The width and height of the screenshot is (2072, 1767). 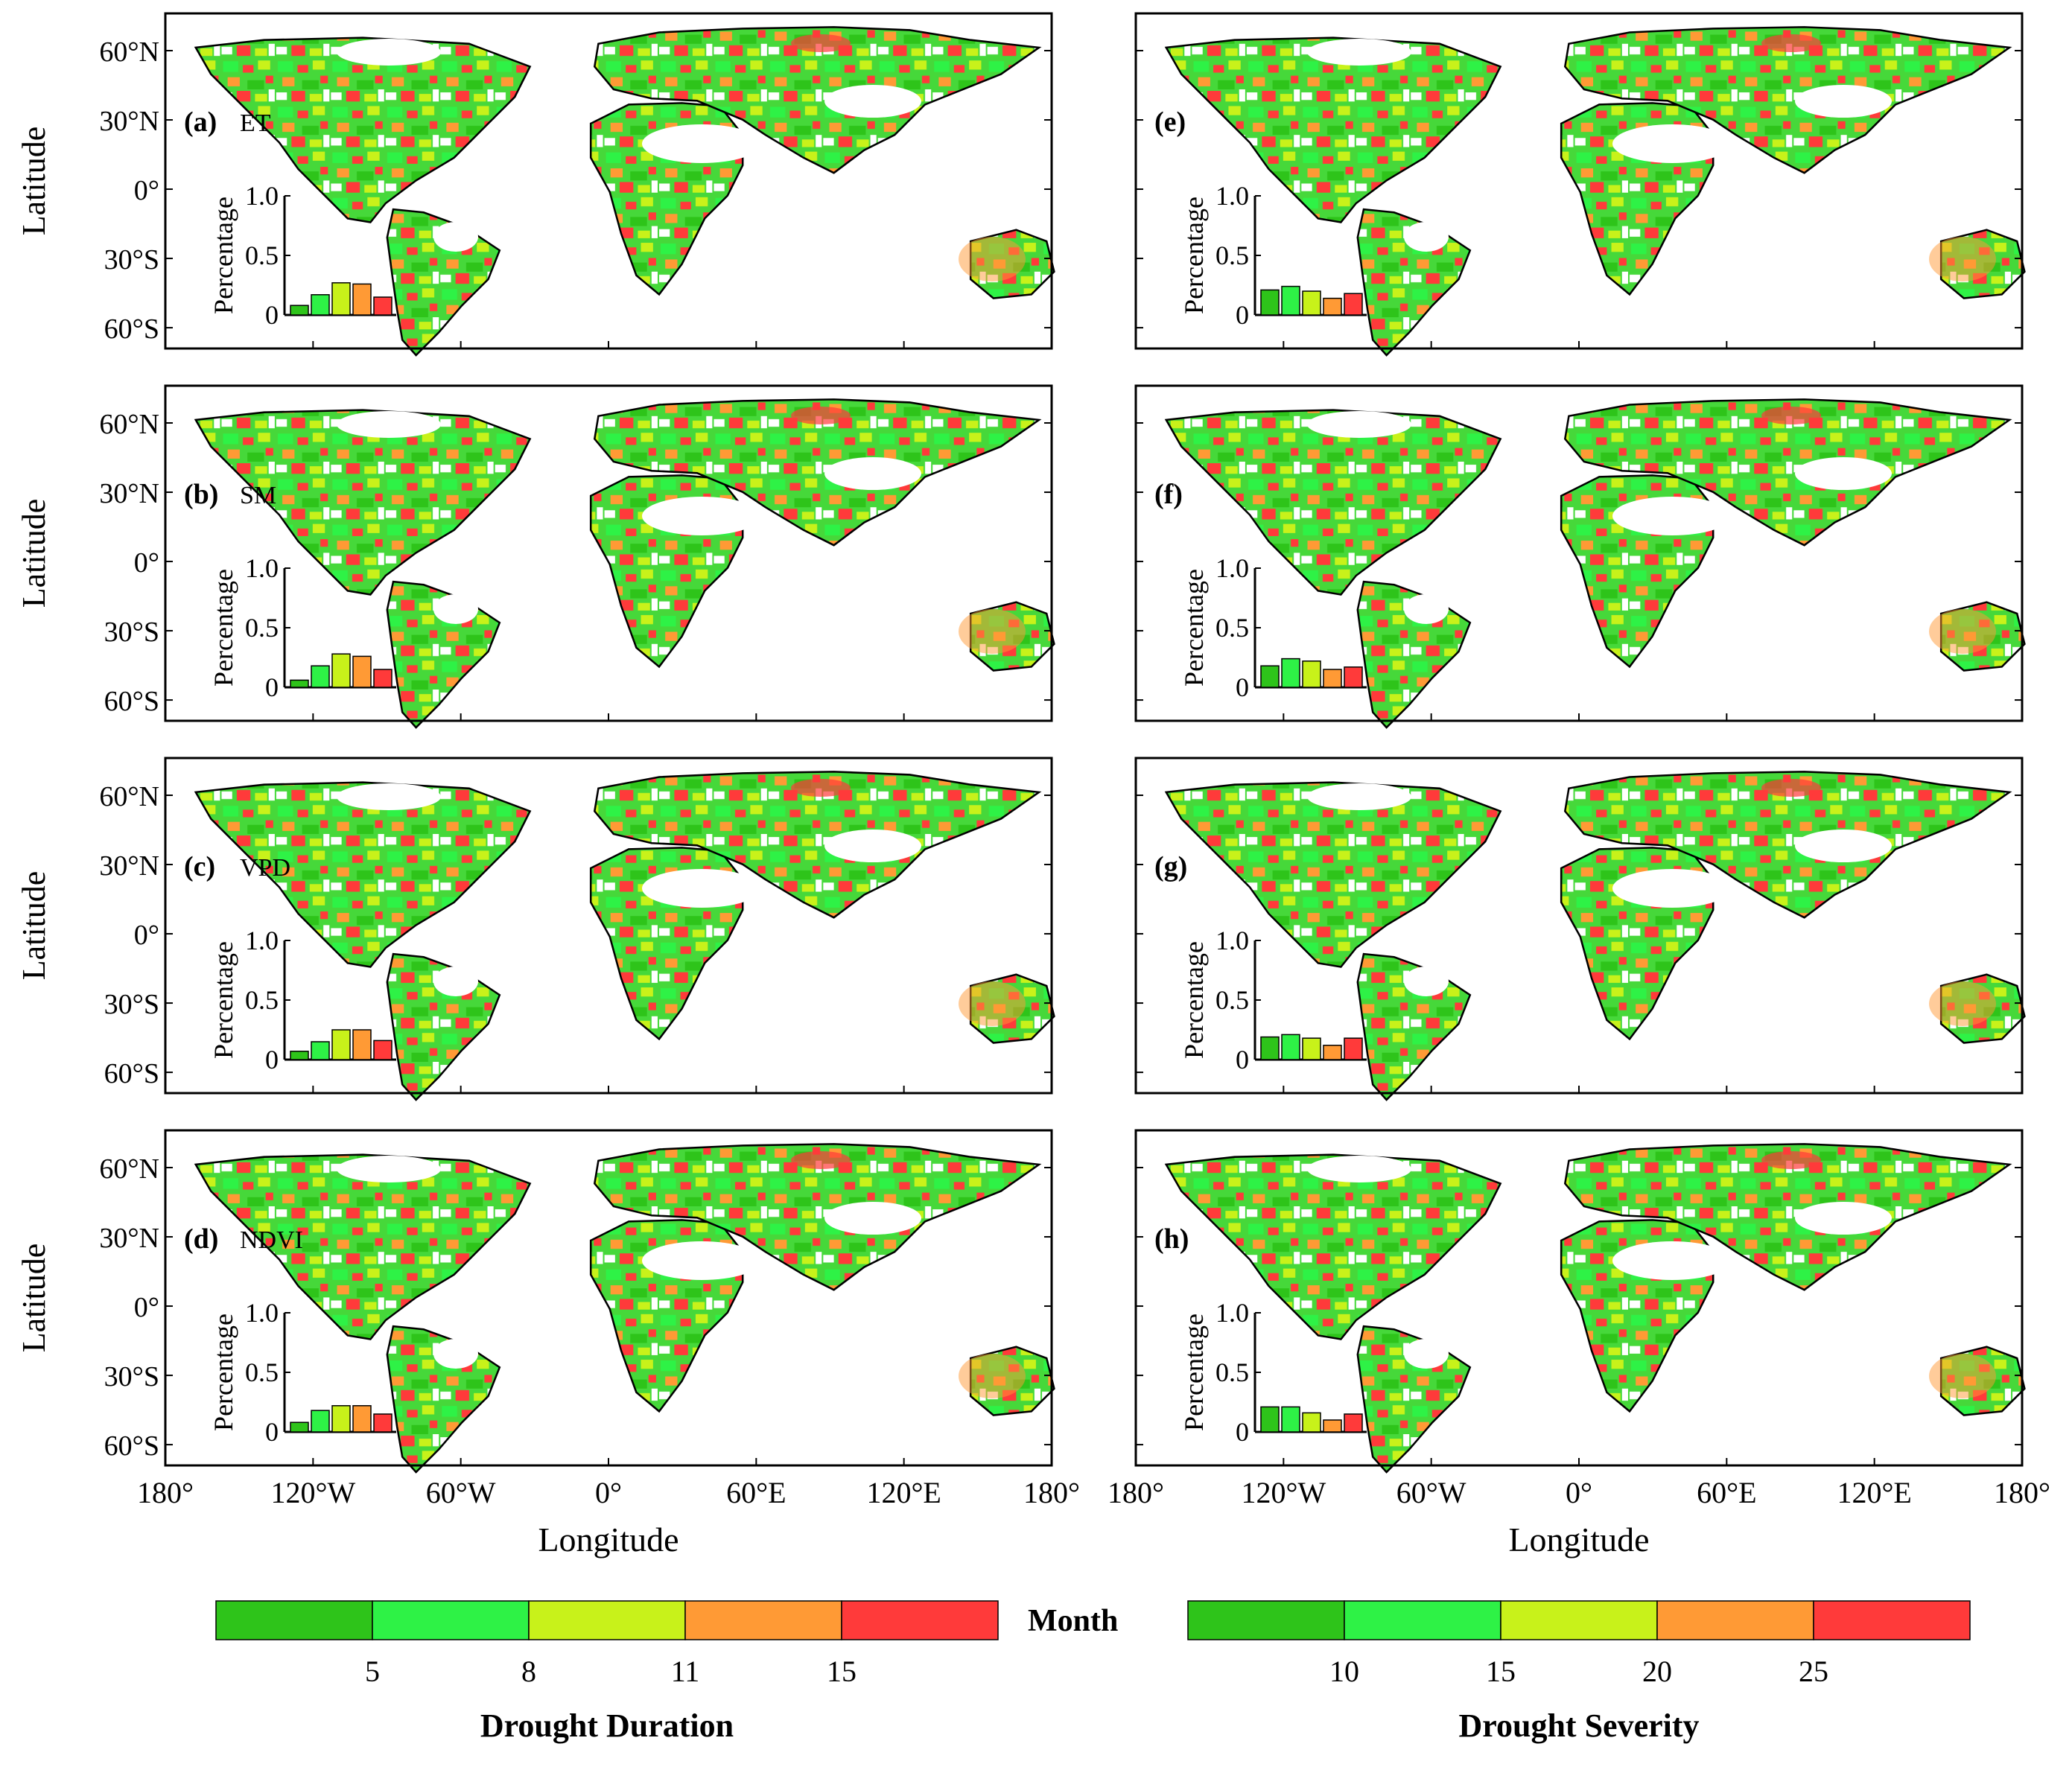 I want to click on panel-variable: NDVI, so click(x=271, y=1240).